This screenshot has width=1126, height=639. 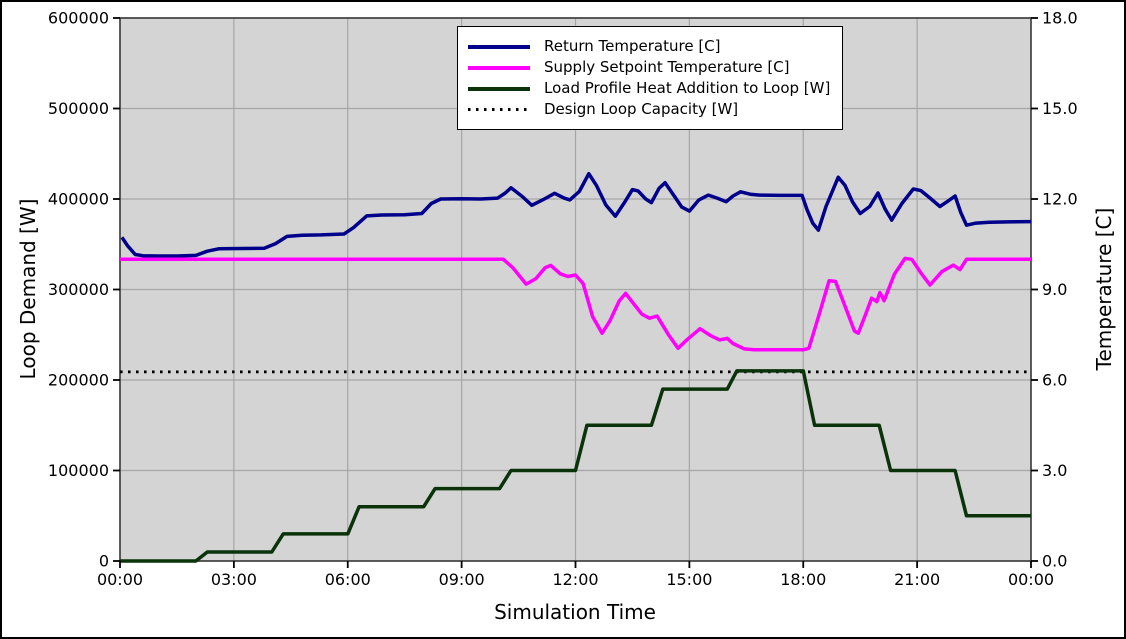 What do you see at coordinates (1060, 108) in the screenshot?
I see `y-right-tick-label: 15.0` at bounding box center [1060, 108].